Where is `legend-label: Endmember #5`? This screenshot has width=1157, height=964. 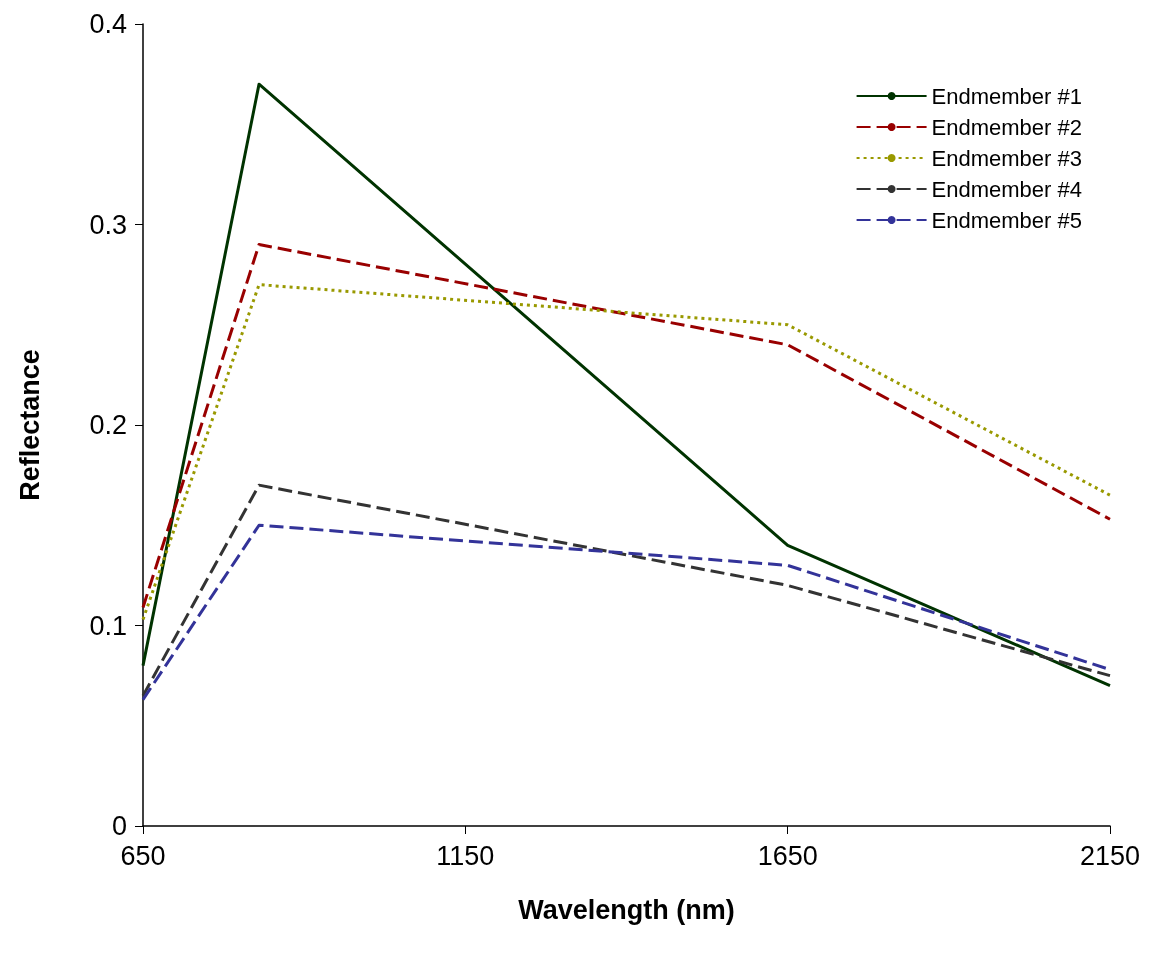 legend-label: Endmember #5 is located at coordinates (1007, 220).